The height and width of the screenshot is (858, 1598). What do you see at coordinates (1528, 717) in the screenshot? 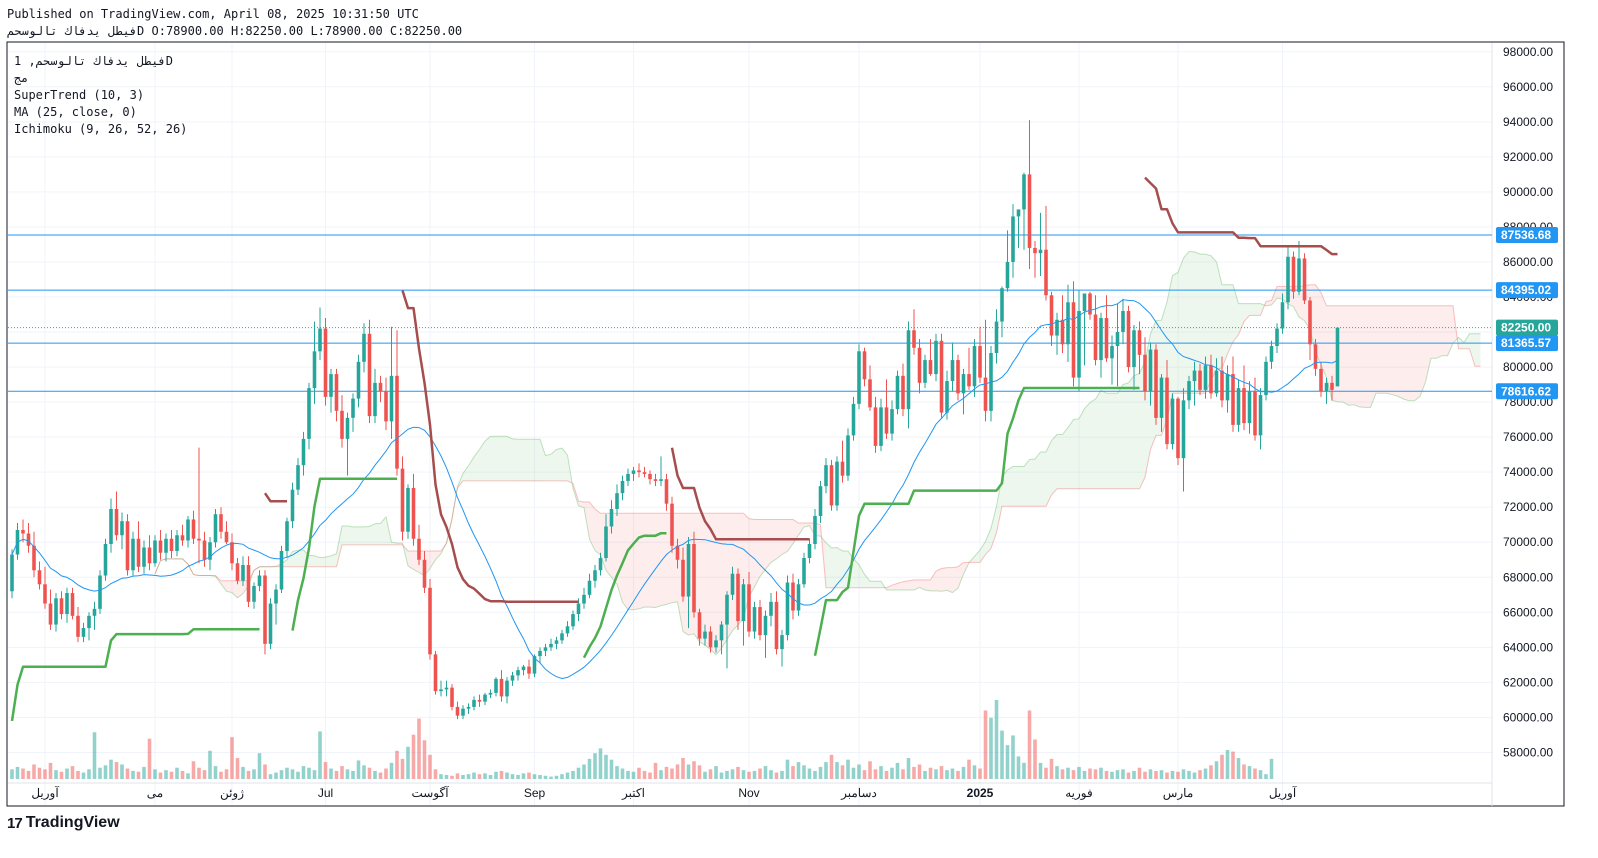
I see `y-tick-label: 60000.00` at bounding box center [1528, 717].